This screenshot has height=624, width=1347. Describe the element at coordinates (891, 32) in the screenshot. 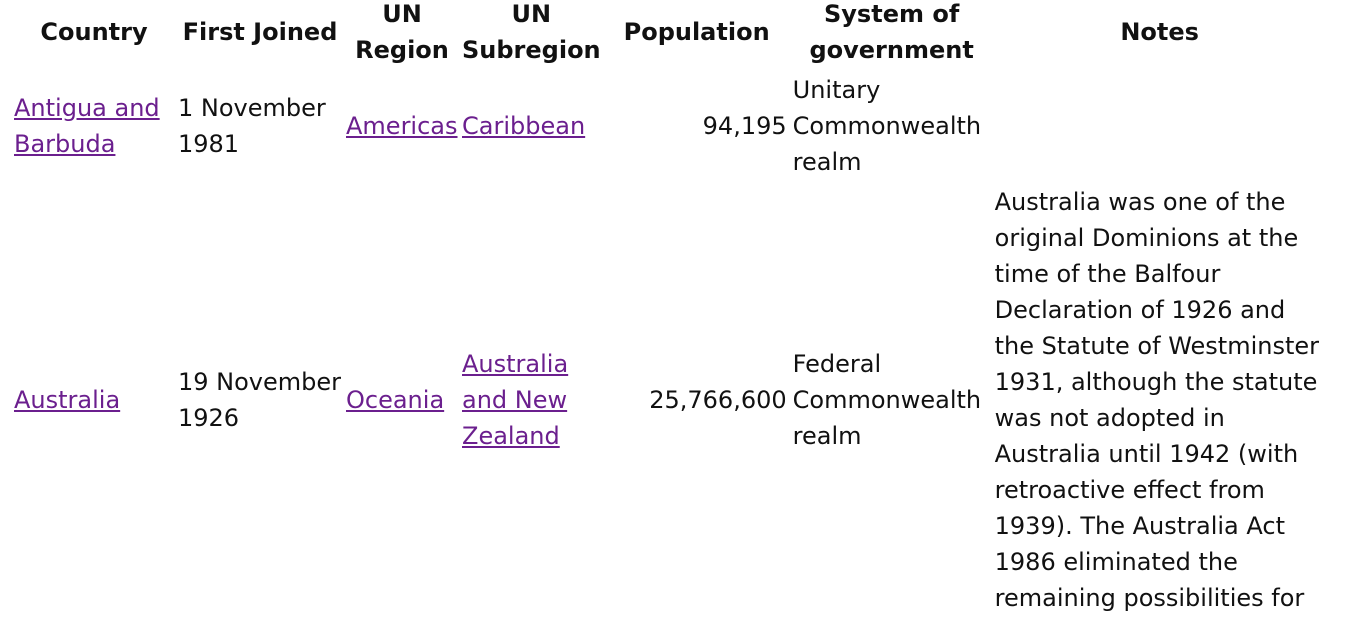

I see `header-system-of-government: System of government` at that location.